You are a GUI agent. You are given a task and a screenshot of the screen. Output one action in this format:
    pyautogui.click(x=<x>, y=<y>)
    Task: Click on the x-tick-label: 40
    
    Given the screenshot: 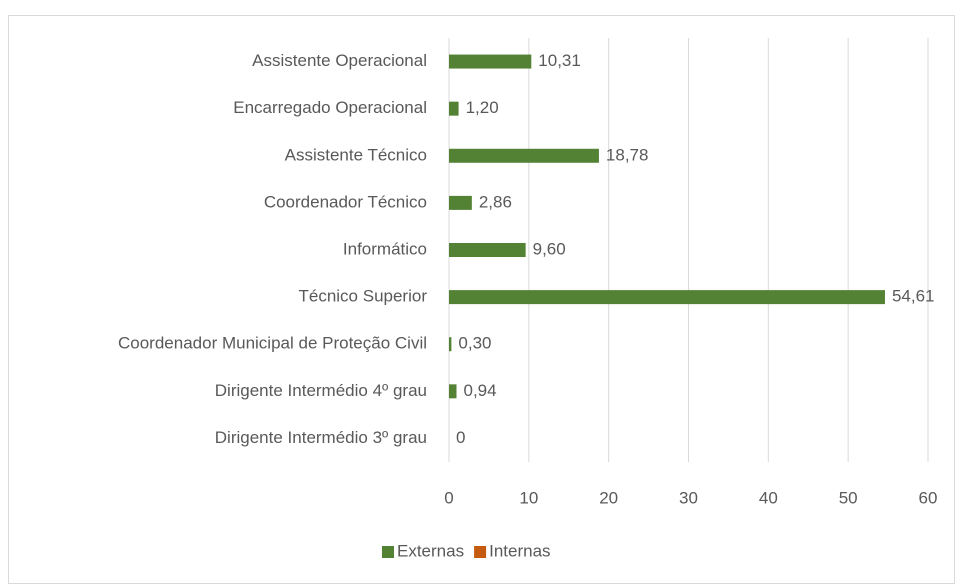 What is the action you would take?
    pyautogui.click(x=768, y=497)
    